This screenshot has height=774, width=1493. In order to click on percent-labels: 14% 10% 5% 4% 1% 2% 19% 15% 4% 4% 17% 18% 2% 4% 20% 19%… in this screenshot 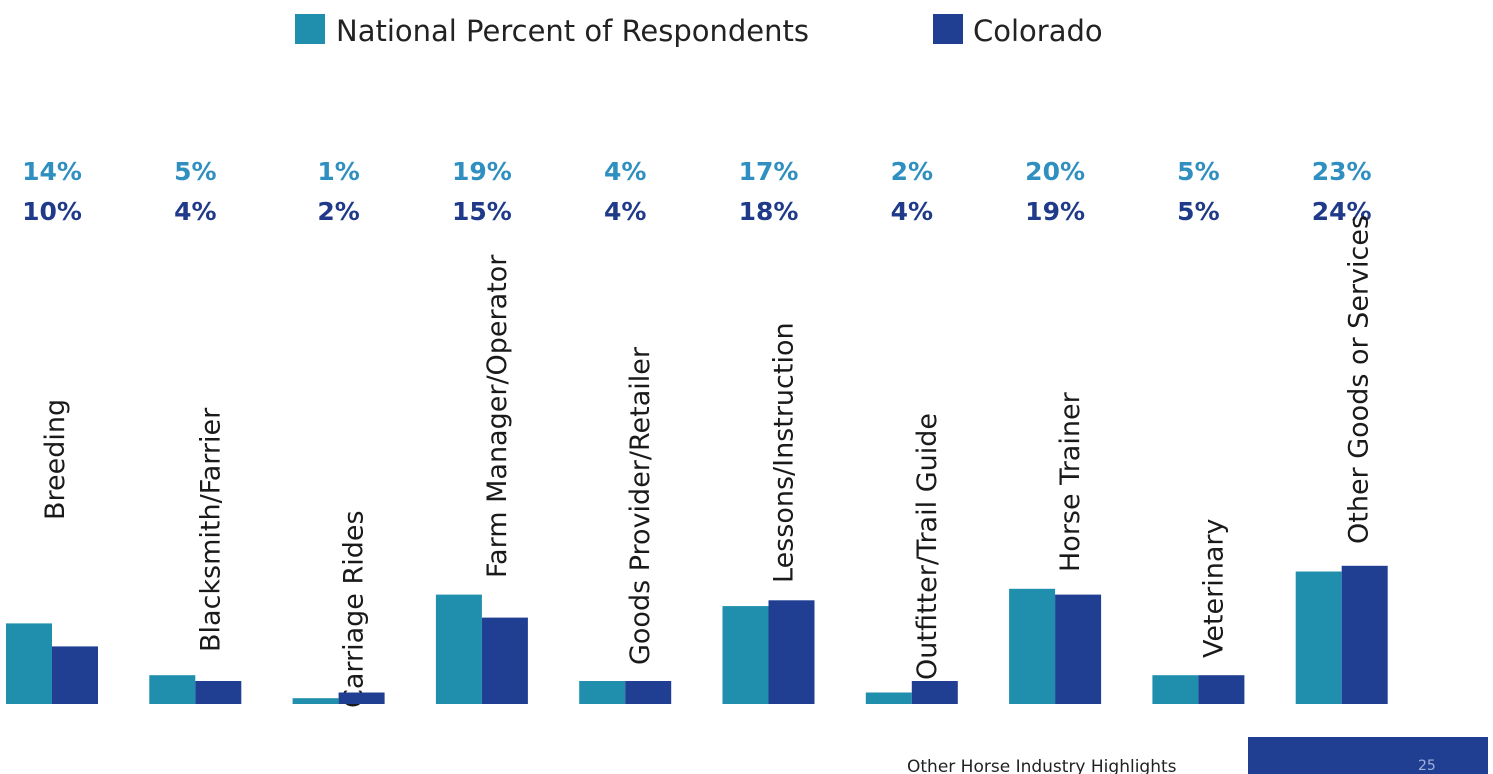, I will do `click(697, 191)`.